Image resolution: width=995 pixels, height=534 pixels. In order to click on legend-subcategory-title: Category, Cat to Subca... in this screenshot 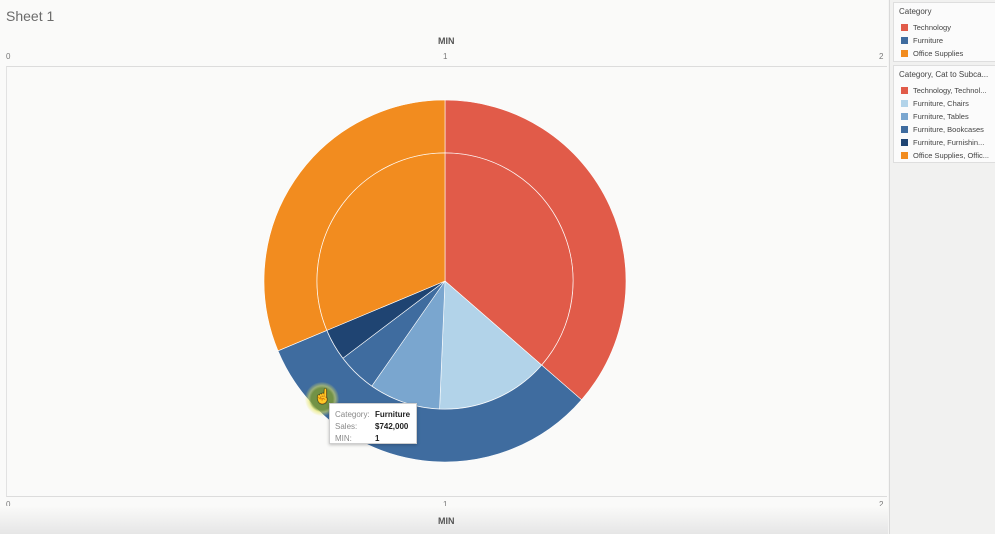, I will do `click(944, 74)`.